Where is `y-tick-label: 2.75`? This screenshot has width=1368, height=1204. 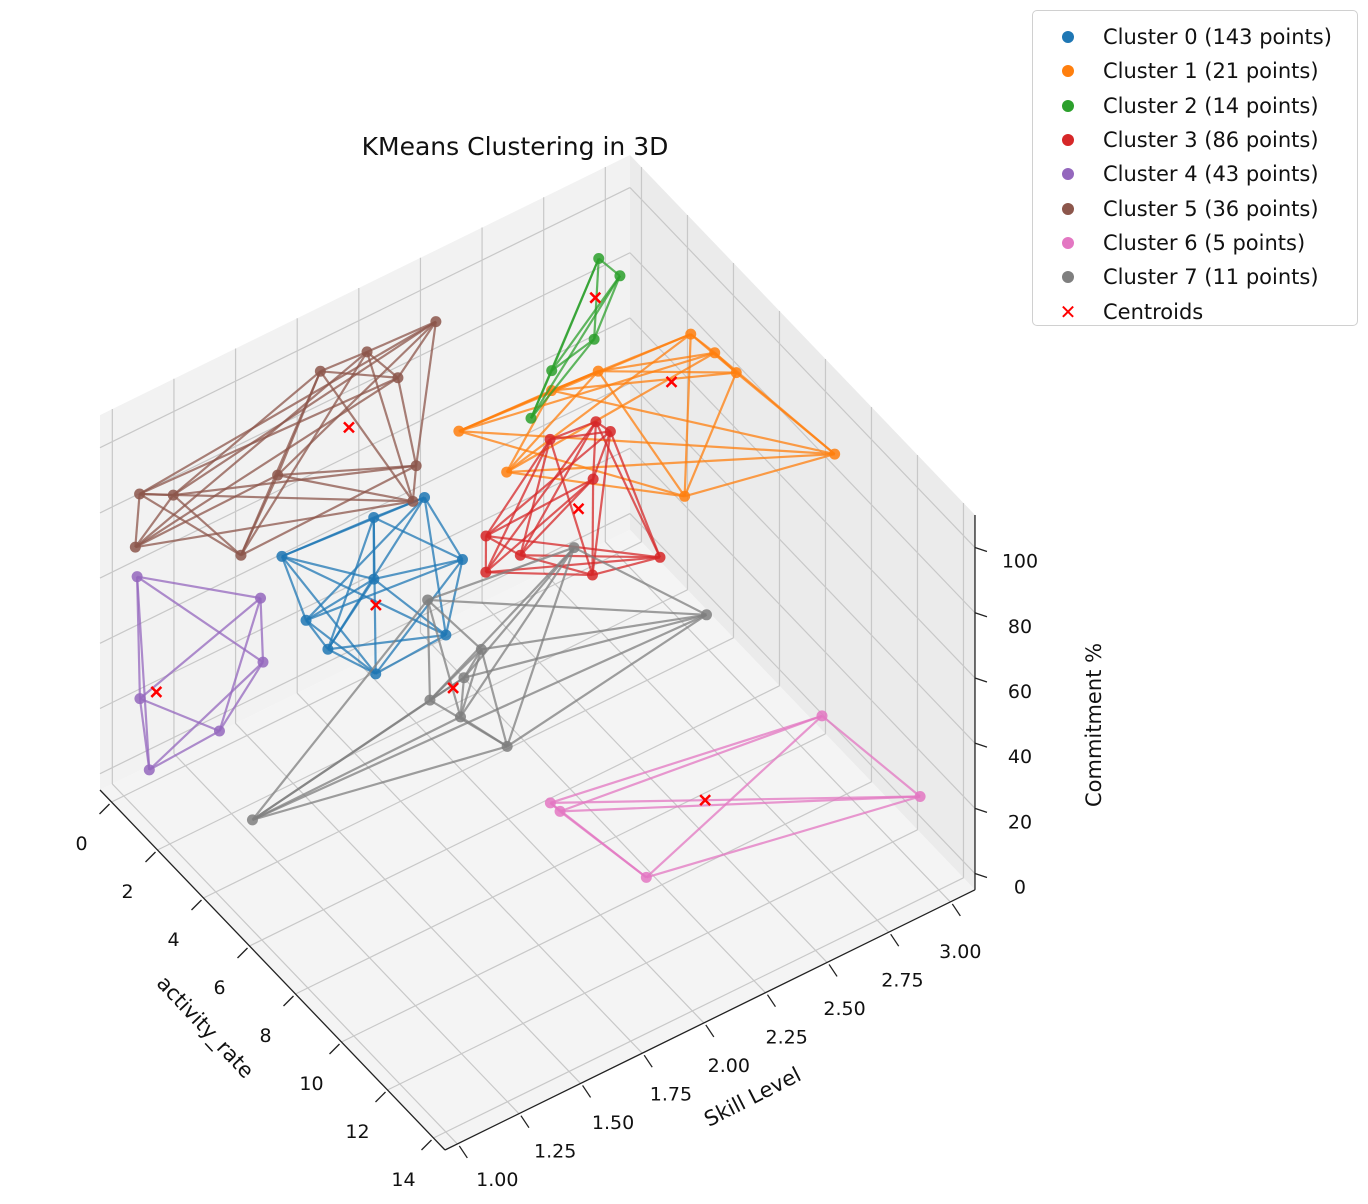 y-tick-label: 2.75 is located at coordinates (902, 980).